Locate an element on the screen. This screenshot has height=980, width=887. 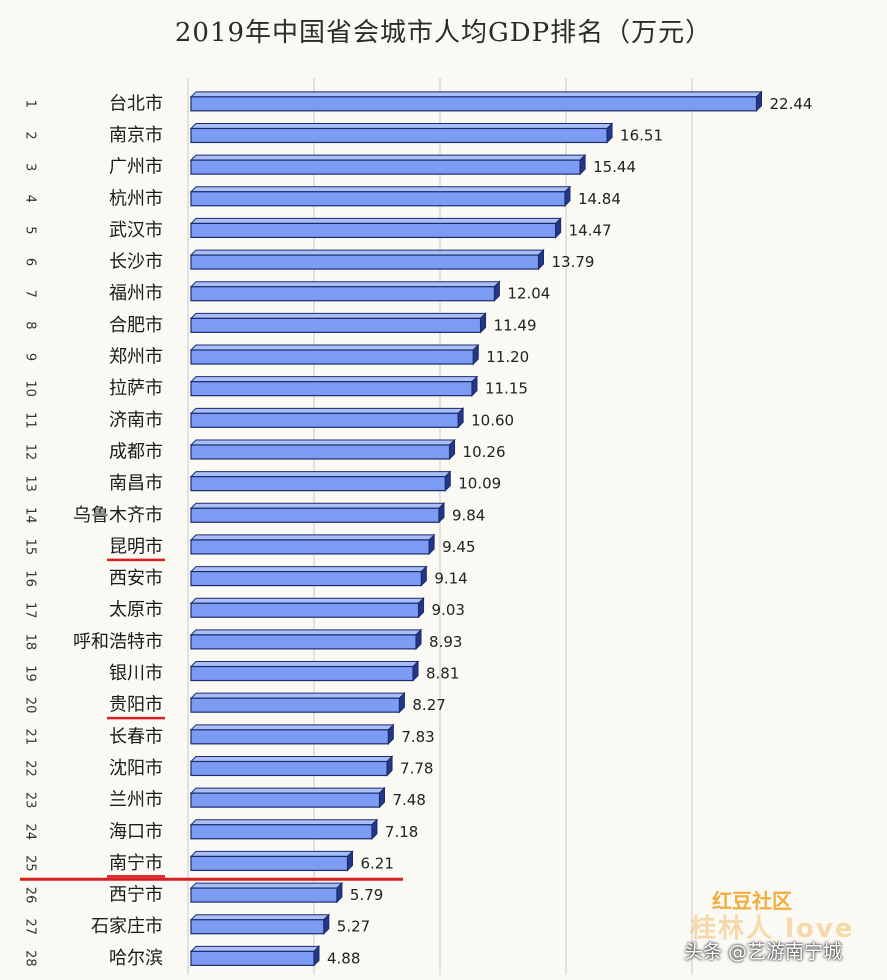
value-label: 16.51 is located at coordinates (641, 135).